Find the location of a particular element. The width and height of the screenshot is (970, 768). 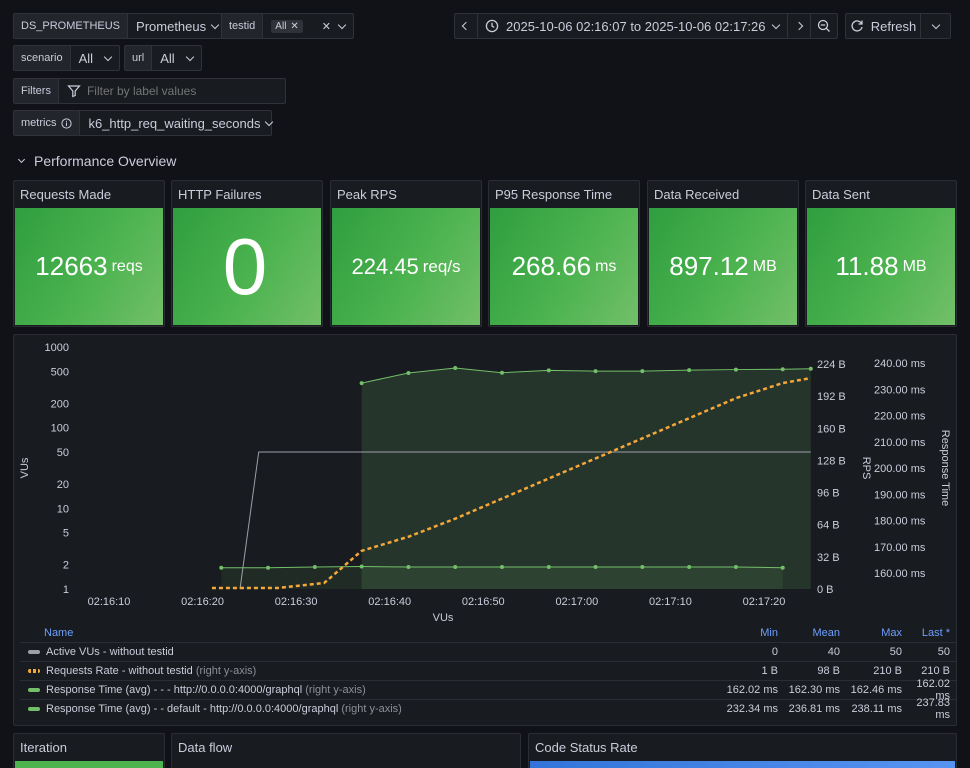

y-right2-tick: 180.00 ms is located at coordinates (900, 522).